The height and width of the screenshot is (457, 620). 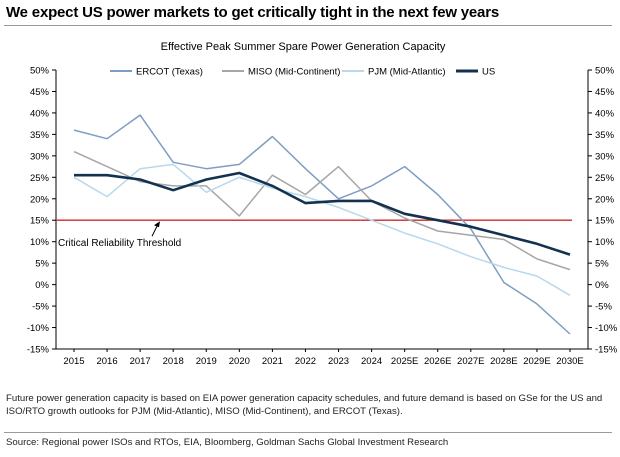 I want to click on x-tick-label: 2018, so click(x=173, y=361).